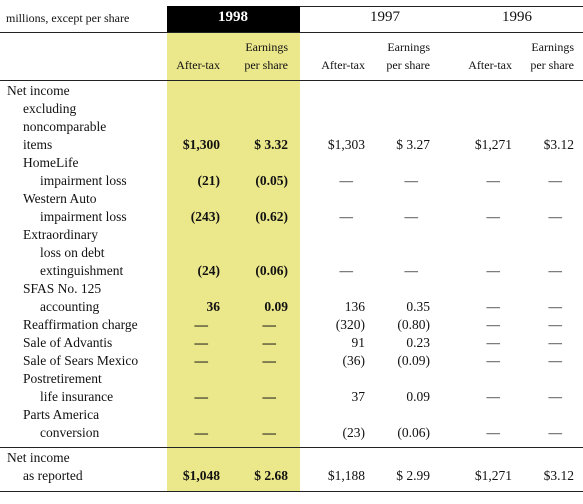 The width and height of the screenshot is (583, 504). What do you see at coordinates (38, 144) in the screenshot?
I see `row-label: items` at bounding box center [38, 144].